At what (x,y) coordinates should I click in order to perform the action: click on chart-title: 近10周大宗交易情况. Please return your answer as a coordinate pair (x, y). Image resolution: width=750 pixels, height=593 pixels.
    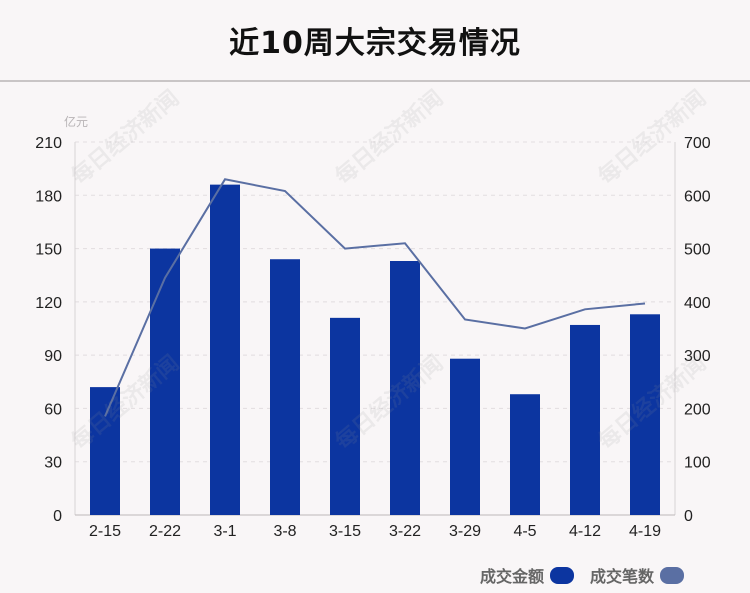
    Looking at the image, I should click on (375, 43).